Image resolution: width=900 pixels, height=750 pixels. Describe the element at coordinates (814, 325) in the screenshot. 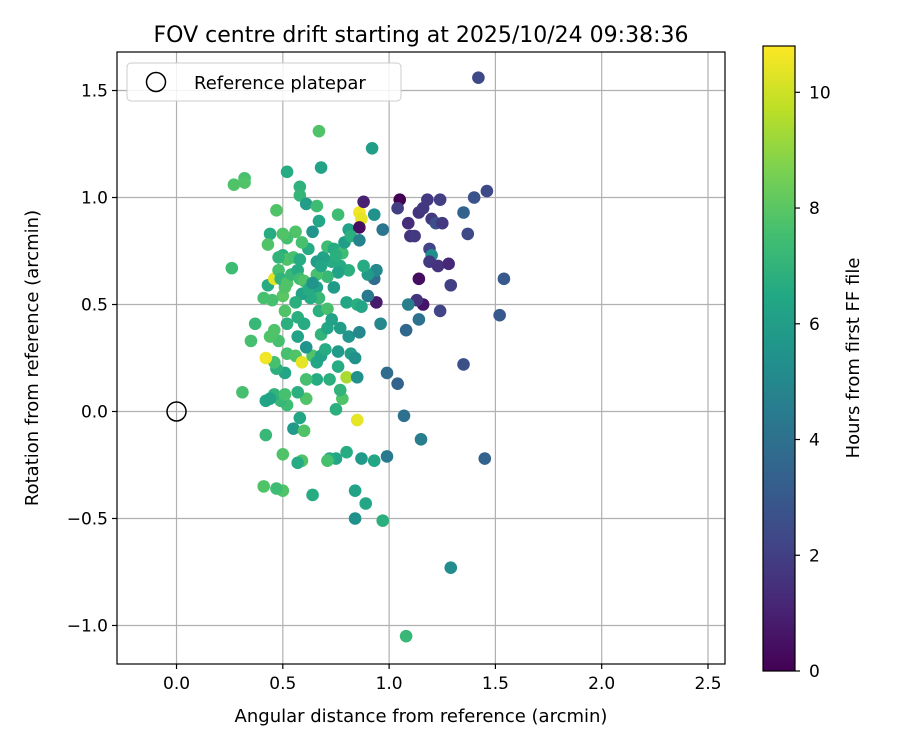

I see `colorbar-tick-label: 6` at that location.